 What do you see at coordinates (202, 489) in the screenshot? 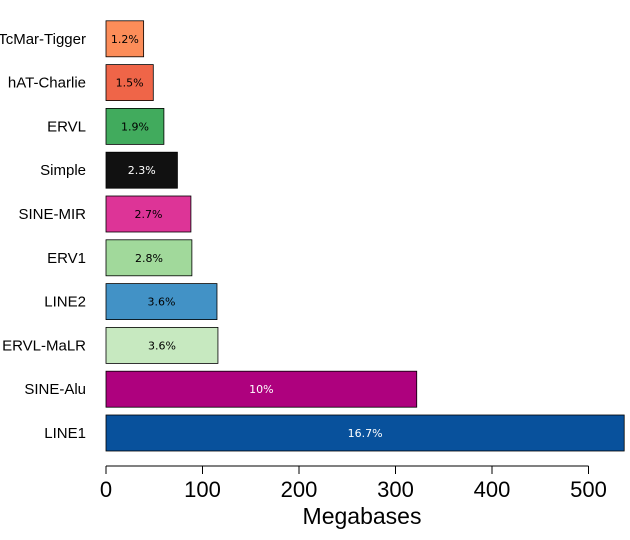
I see `x-tick-label: 100` at bounding box center [202, 489].